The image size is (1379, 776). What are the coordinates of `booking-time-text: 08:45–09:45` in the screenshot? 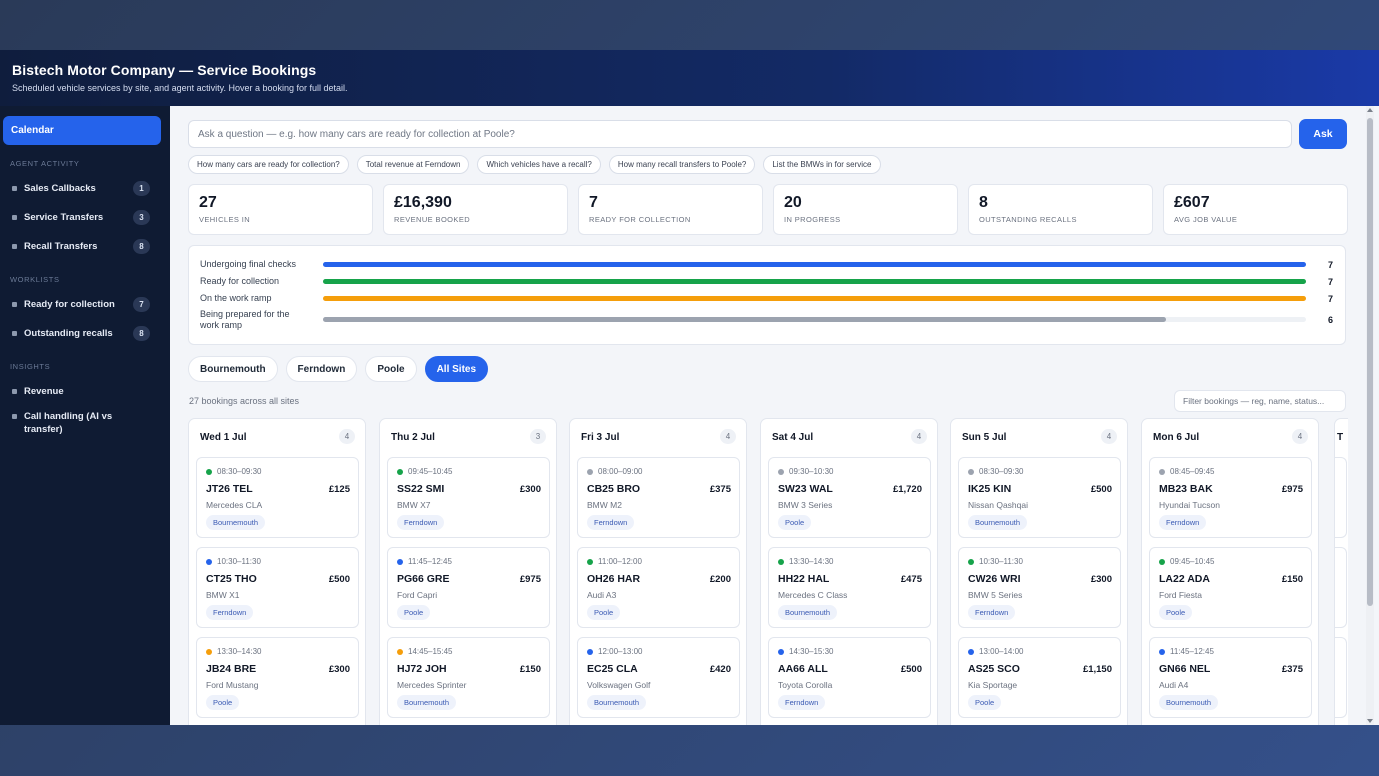 It's located at (1192, 471).